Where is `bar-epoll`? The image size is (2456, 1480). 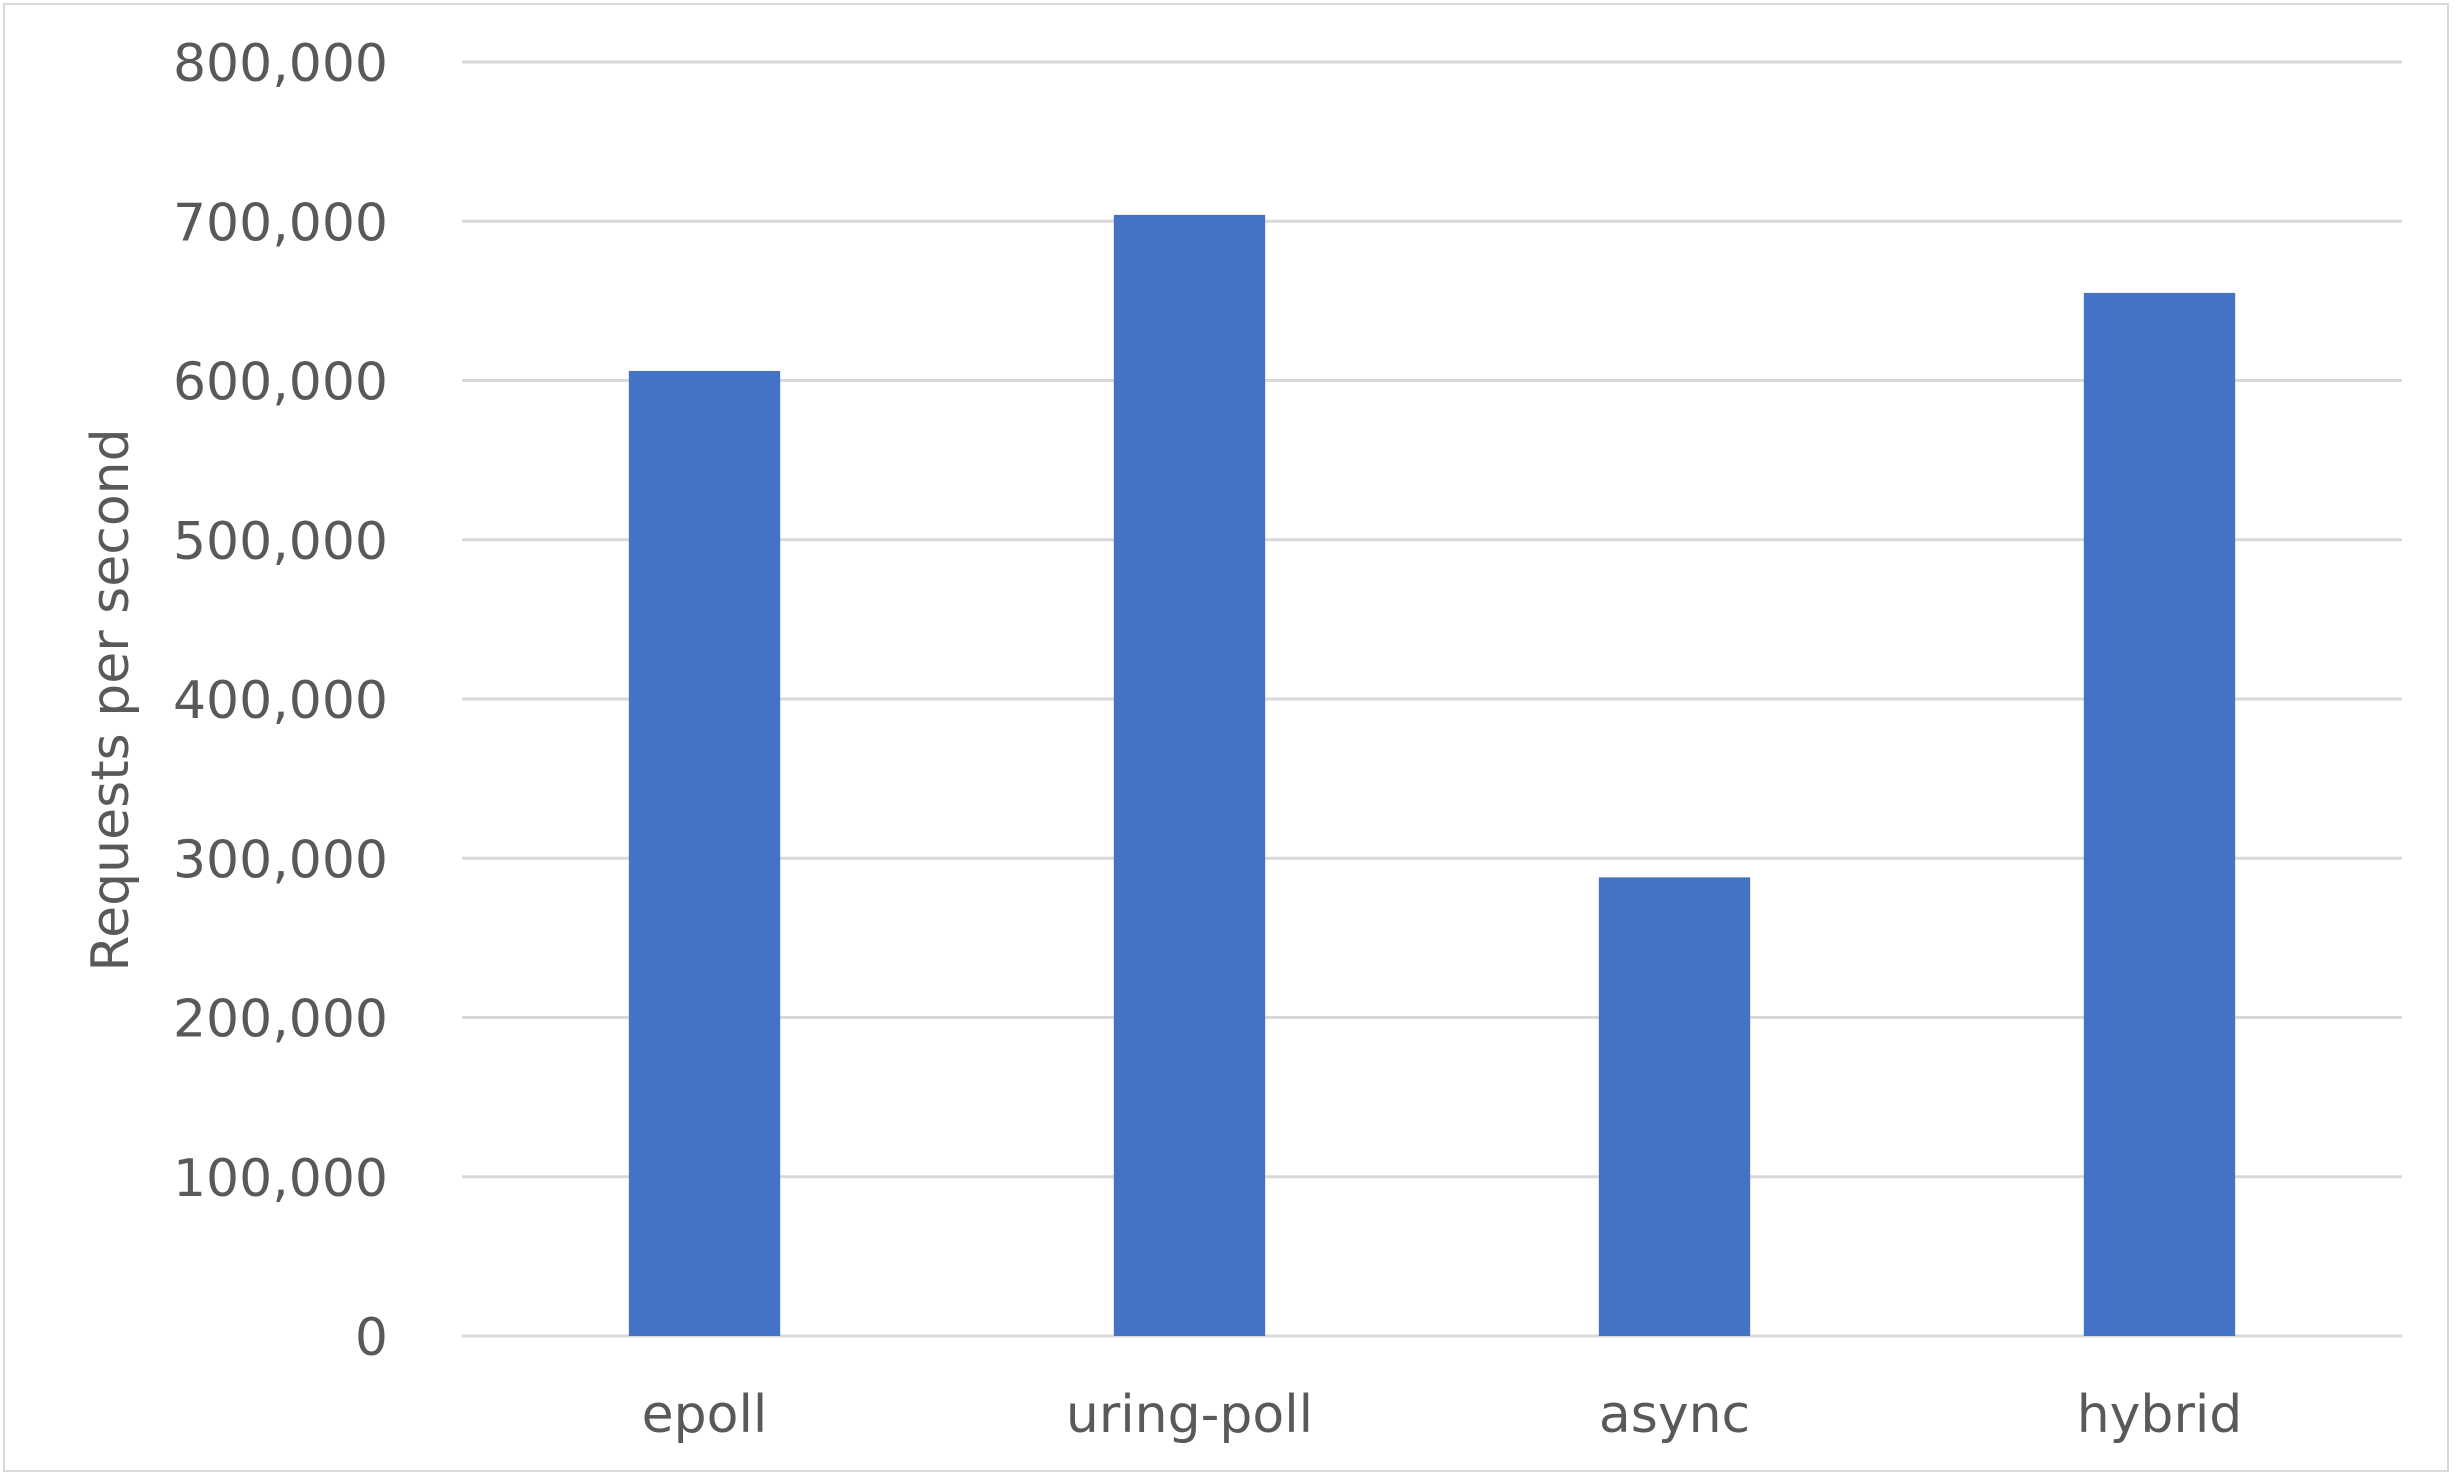 bar-epoll is located at coordinates (704, 853).